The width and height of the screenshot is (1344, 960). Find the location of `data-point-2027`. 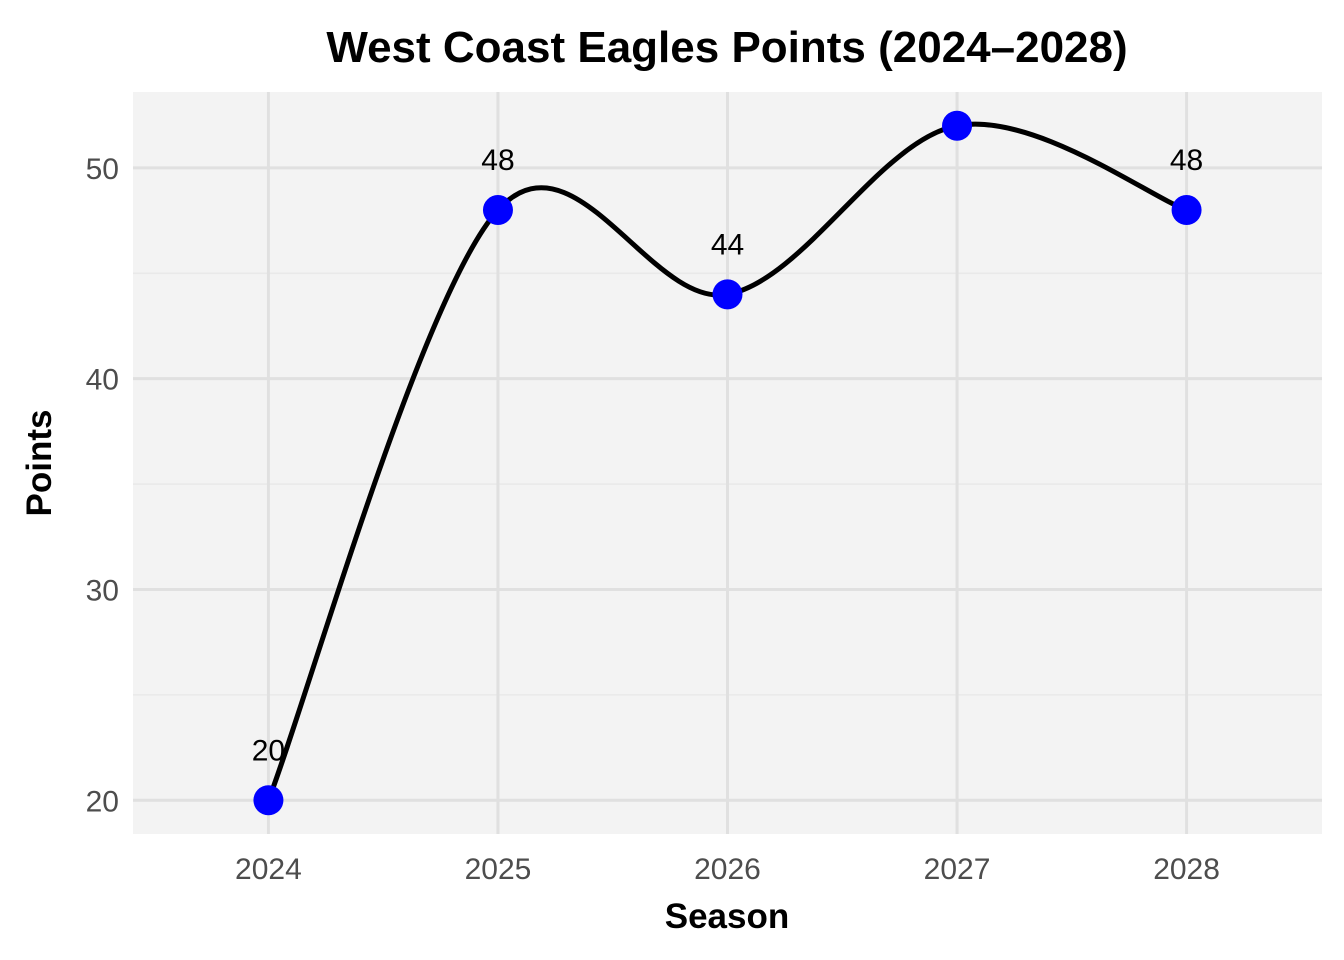

data-point-2027 is located at coordinates (957, 125).